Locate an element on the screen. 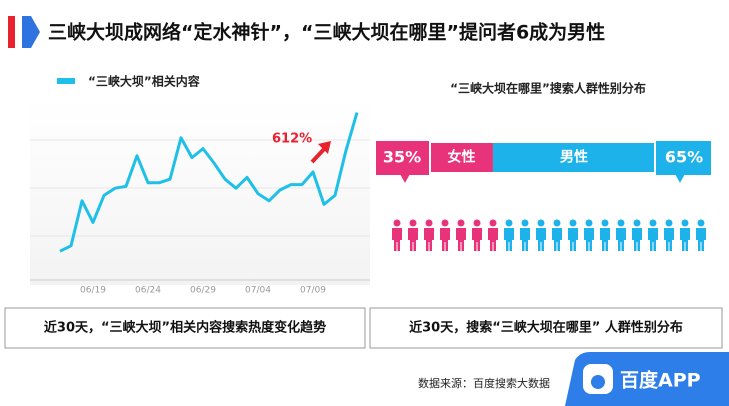  x-tick-label: 06/29 is located at coordinates (203, 291).